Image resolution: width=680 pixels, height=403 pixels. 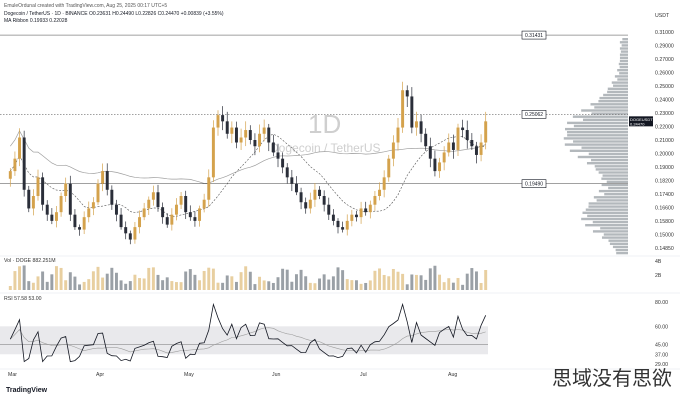 I want to click on ma-slow-line, so click(x=248, y=157).